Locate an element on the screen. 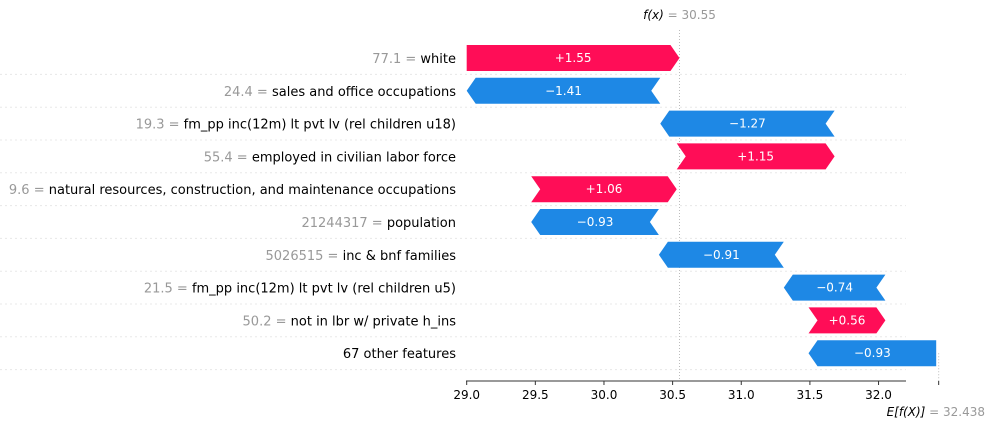 Image resolution: width=992 pixels, height=427 pixels. feature-value: 77.1 = is located at coordinates (396, 59).